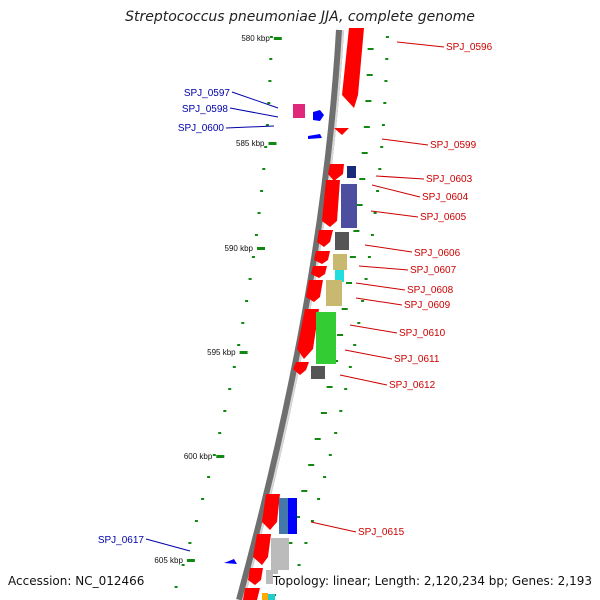  What do you see at coordinates (326, 338) in the screenshot?
I see `gene-spj-0610-box` at bounding box center [326, 338].